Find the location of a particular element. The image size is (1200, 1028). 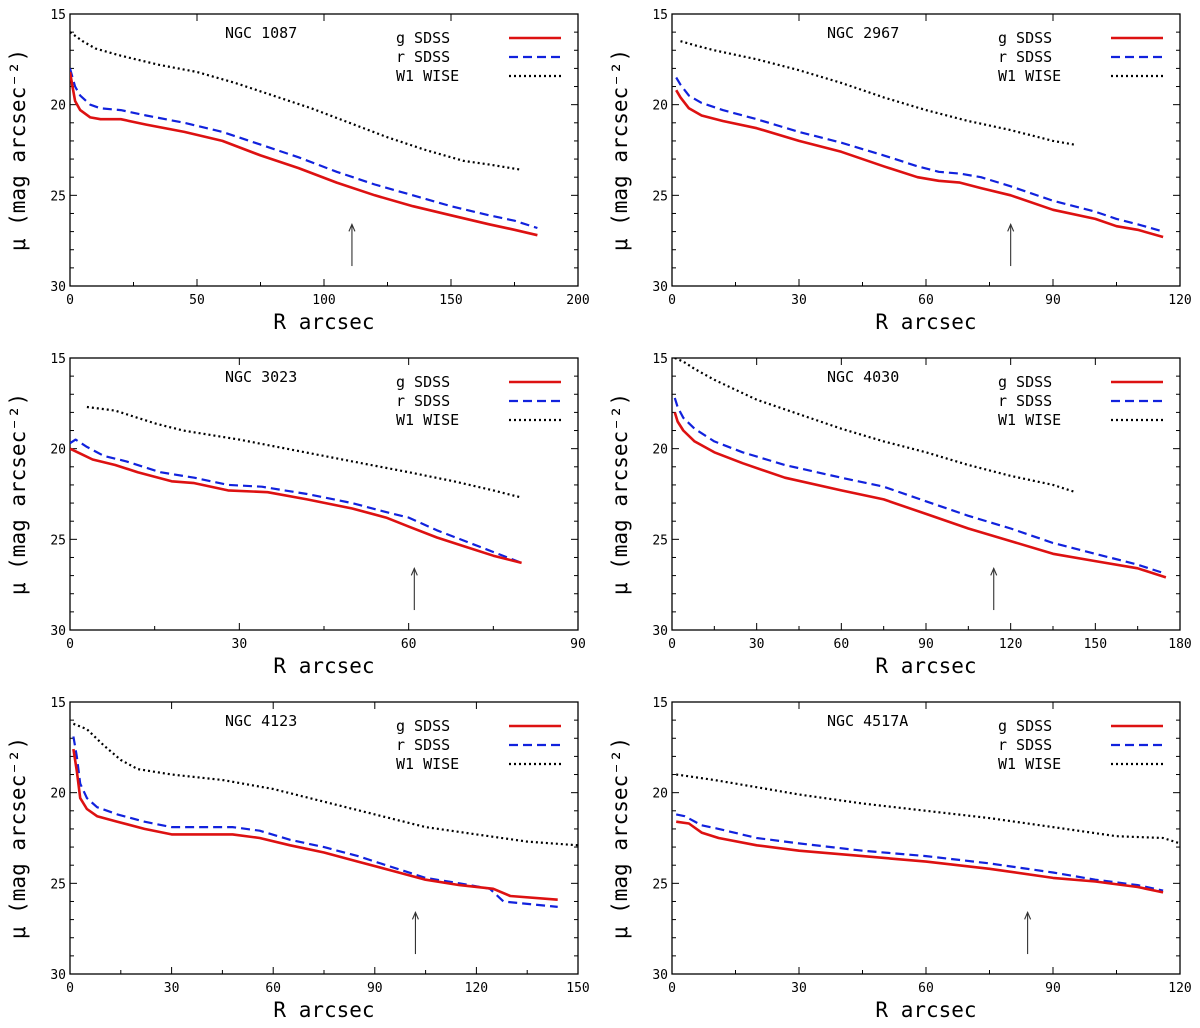

x-axis-ticks: 0 30 60 90 is located at coordinates (326, 505).